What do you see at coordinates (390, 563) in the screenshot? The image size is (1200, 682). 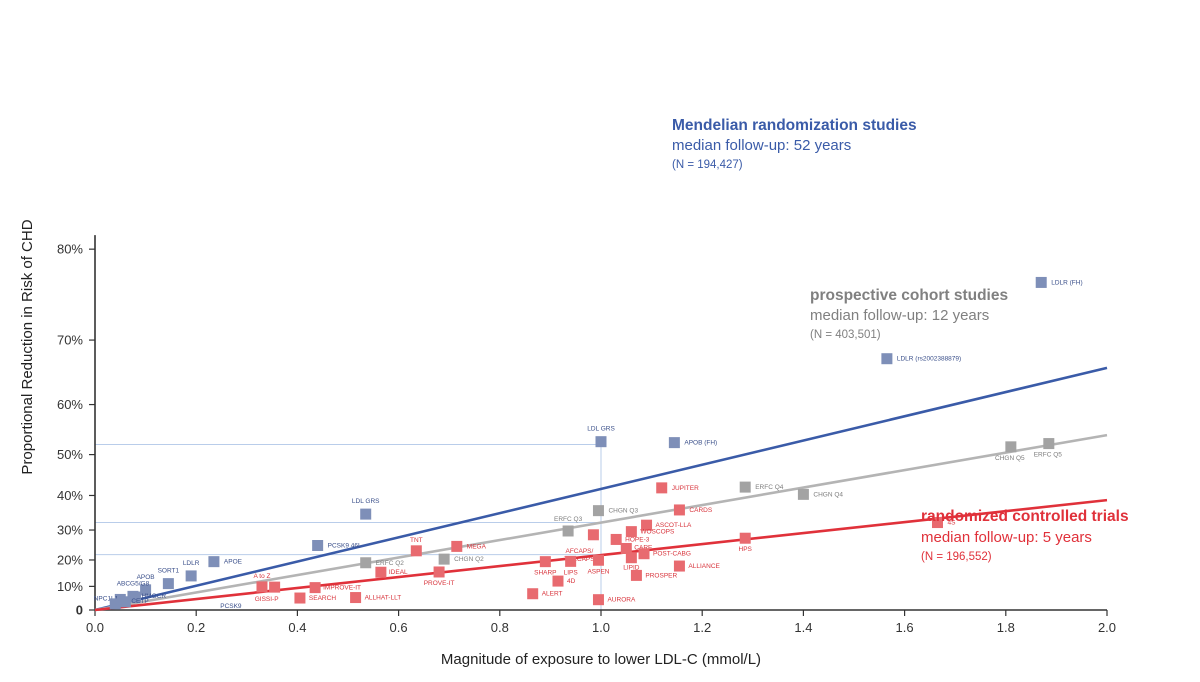 I see `point-label: ERFC Q2` at bounding box center [390, 563].